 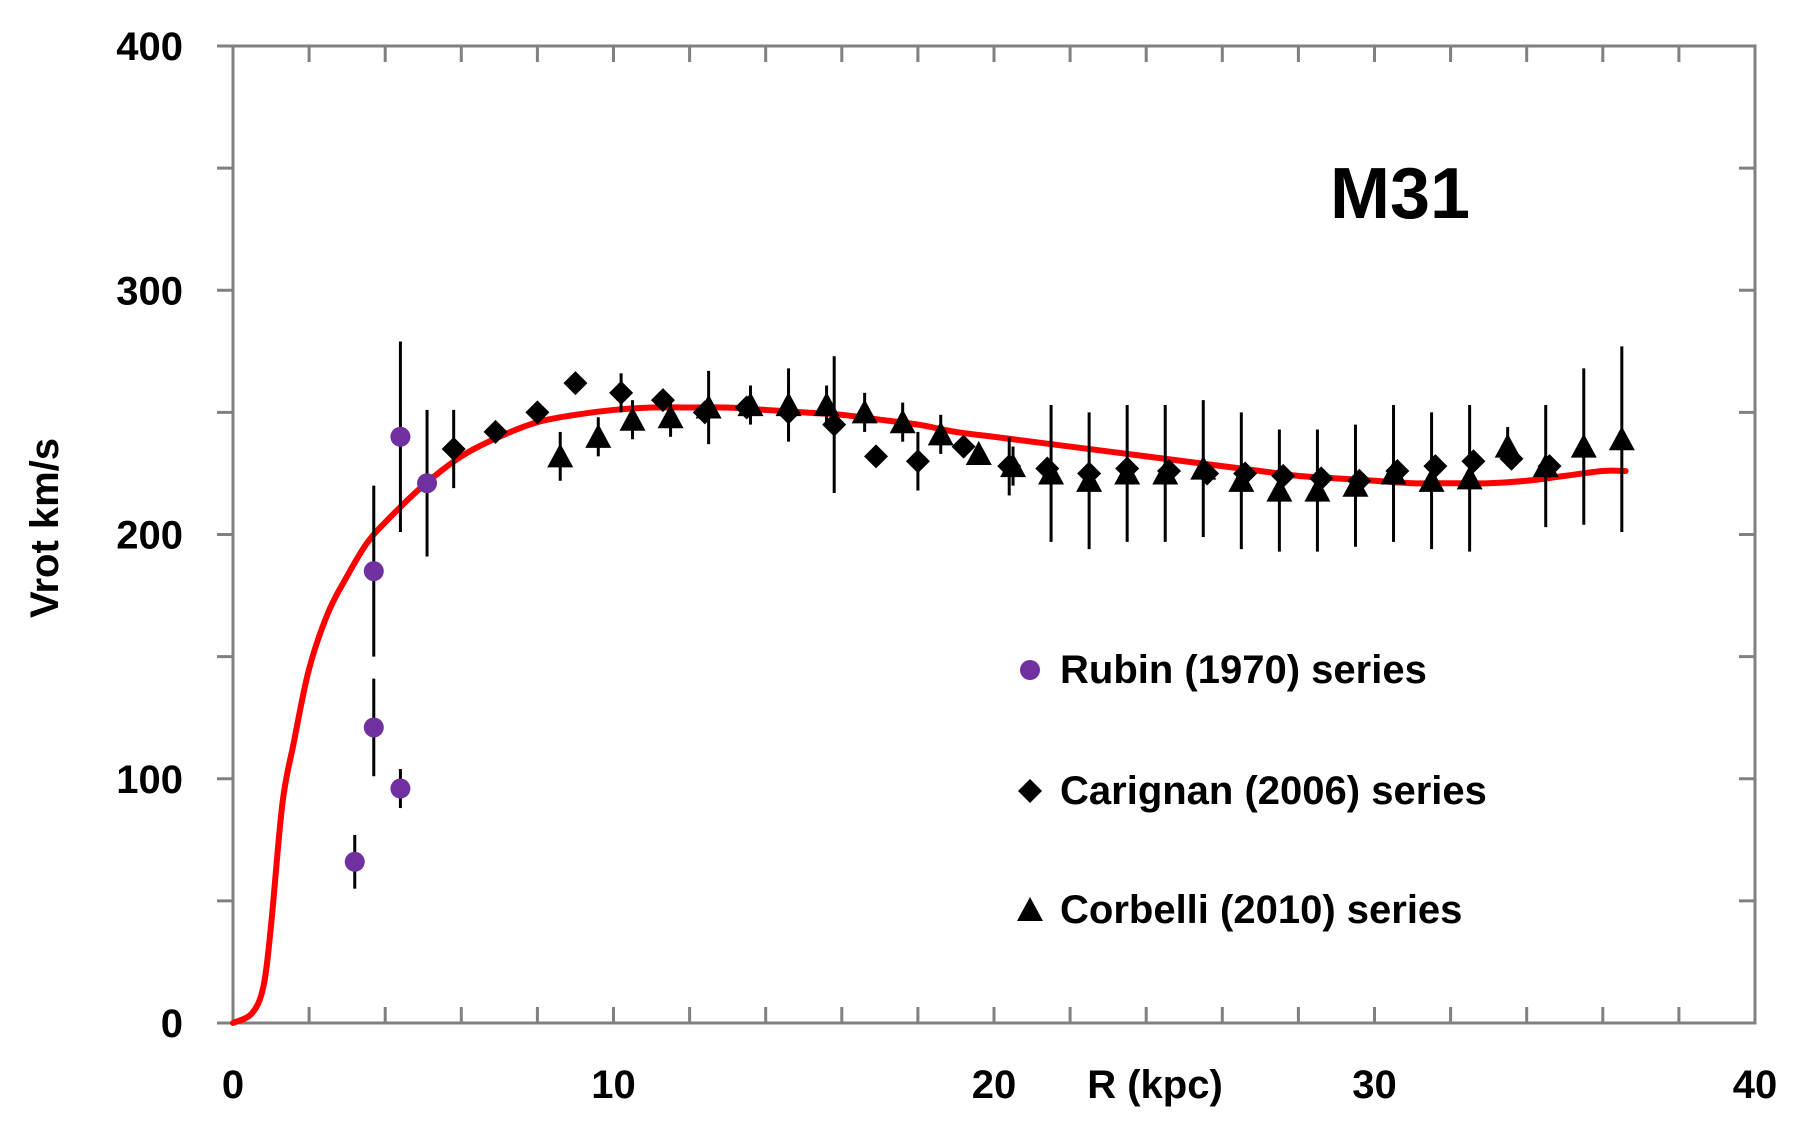 I want to click on y-tick-label: 300, so click(x=149, y=291).